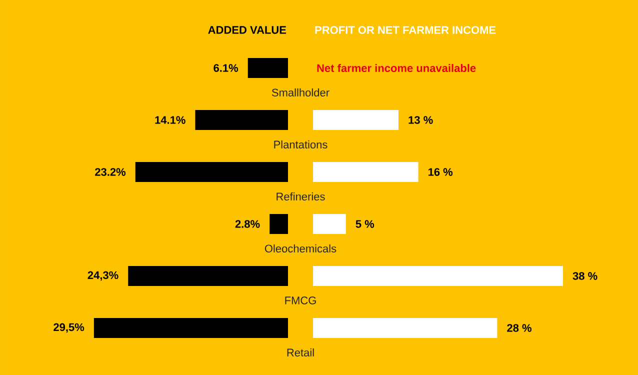 The height and width of the screenshot is (375, 638). I want to click on chart-title: PROFIT OR NET FARMER INCOME, so click(405, 30).